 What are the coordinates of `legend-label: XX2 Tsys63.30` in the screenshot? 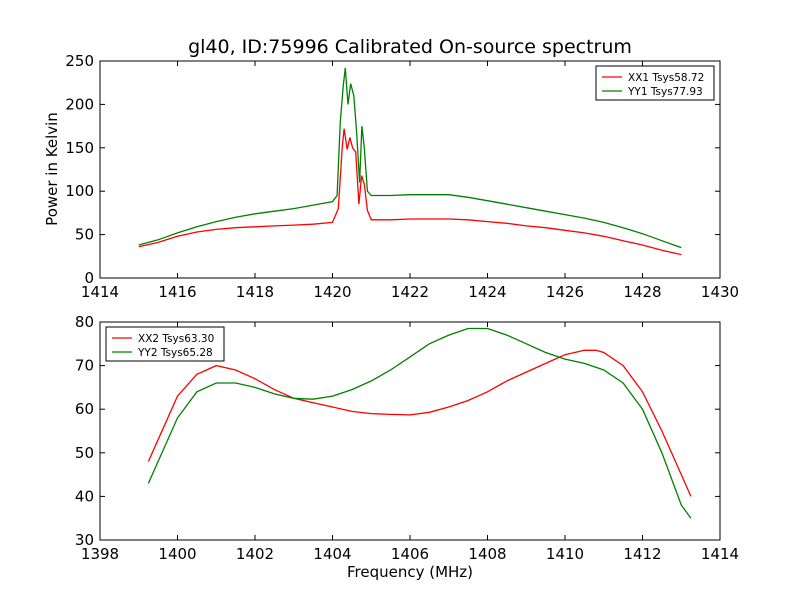 It's located at (176, 339).